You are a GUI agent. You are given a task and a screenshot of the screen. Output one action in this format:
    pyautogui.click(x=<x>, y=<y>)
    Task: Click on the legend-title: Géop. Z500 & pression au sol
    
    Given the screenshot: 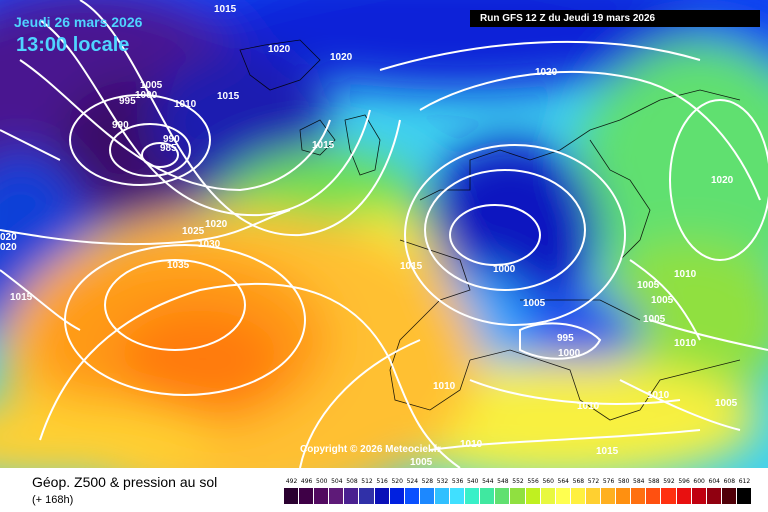 What is the action you would take?
    pyautogui.click(x=125, y=482)
    